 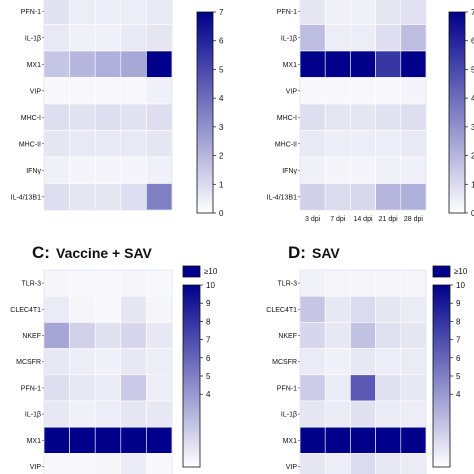 I want to click on row-label: CLEC4T1, so click(x=25, y=310).